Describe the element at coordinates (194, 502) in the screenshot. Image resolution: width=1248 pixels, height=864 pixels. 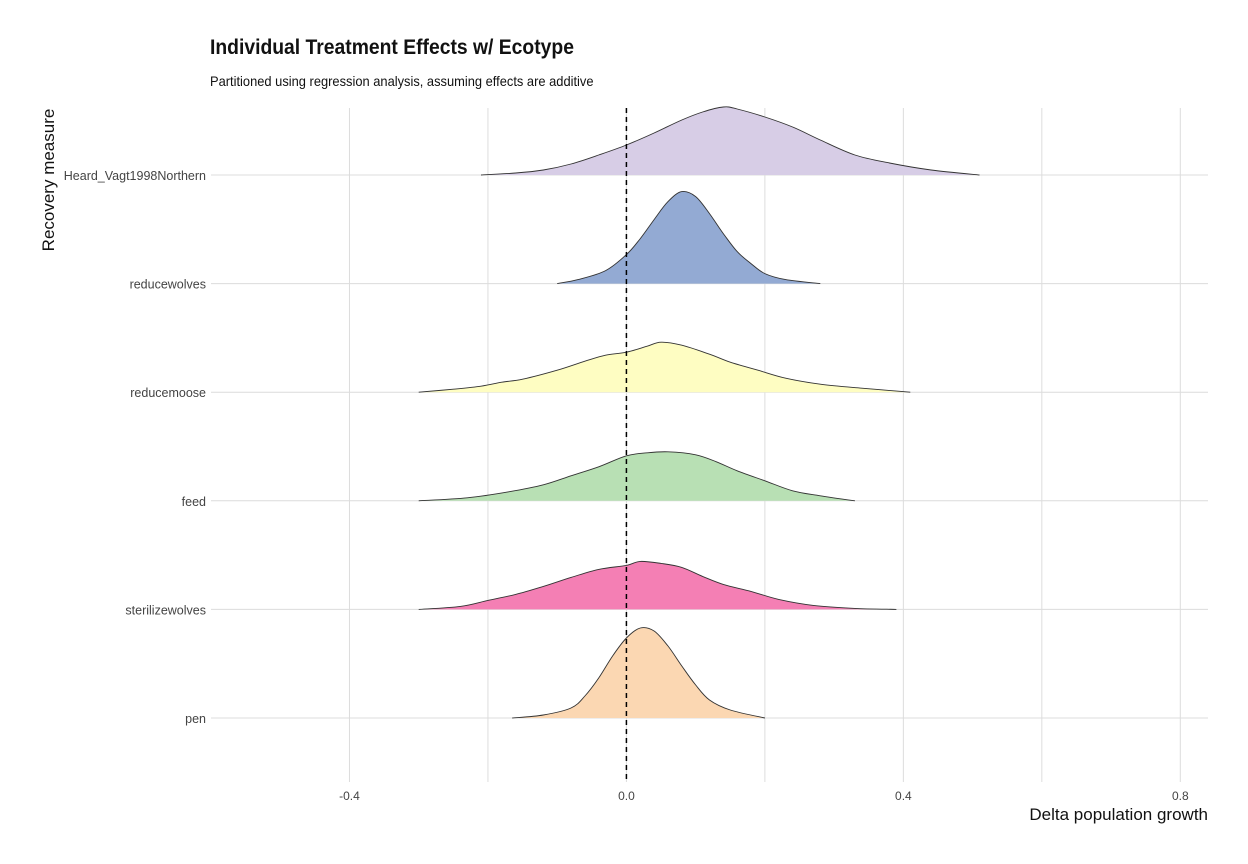
I see `category-label: feed` at that location.